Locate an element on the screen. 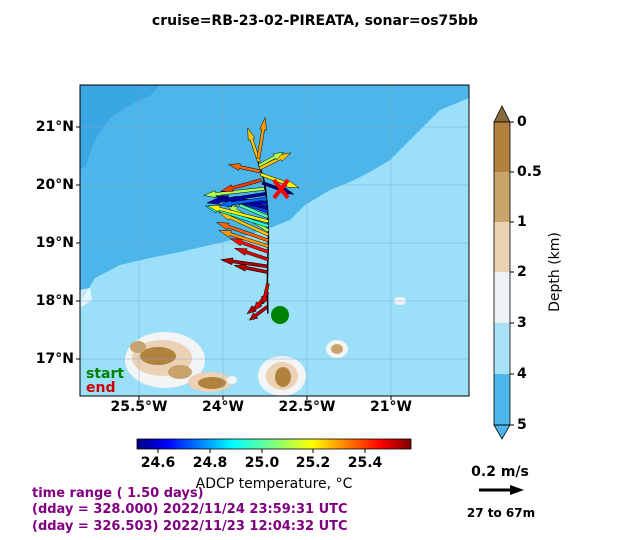 The image size is (630, 540). depth-colorbar-top-arrow is located at coordinates (502, 114).